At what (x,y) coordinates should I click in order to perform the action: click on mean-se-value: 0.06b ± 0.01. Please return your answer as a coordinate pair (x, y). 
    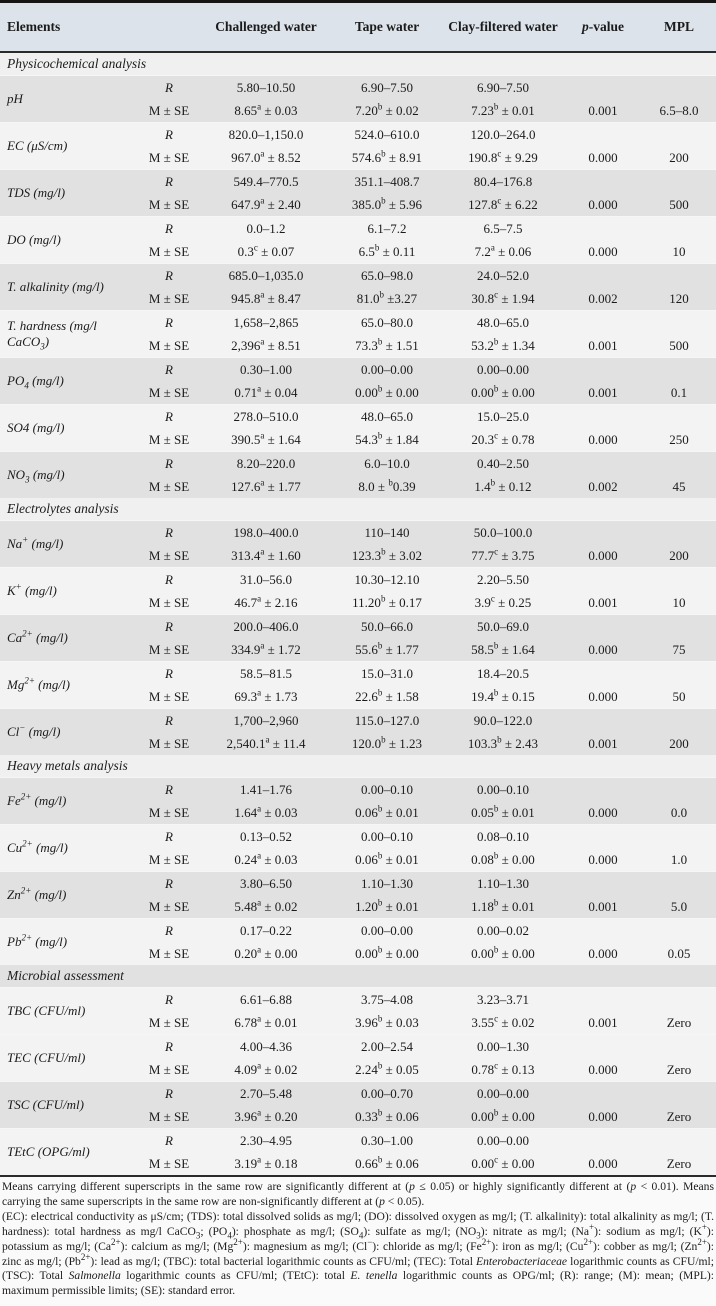
    Looking at the image, I should click on (387, 813).